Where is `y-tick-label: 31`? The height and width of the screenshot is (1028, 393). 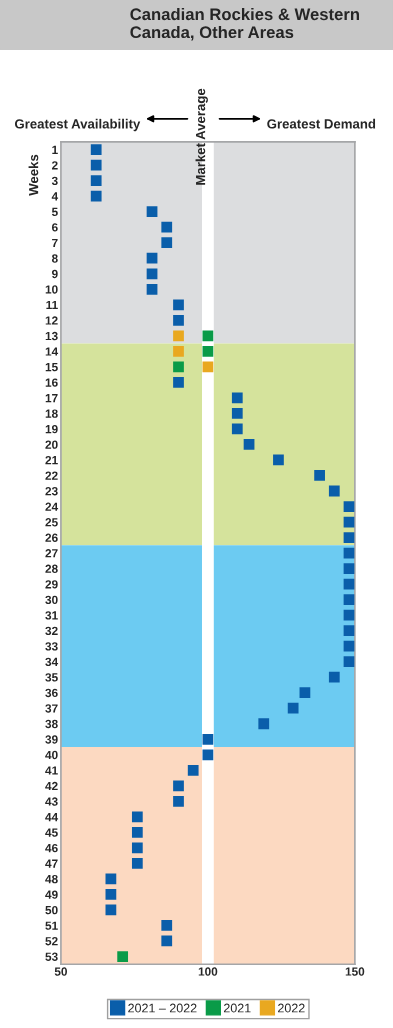 y-tick-label: 31 is located at coordinates (51, 615).